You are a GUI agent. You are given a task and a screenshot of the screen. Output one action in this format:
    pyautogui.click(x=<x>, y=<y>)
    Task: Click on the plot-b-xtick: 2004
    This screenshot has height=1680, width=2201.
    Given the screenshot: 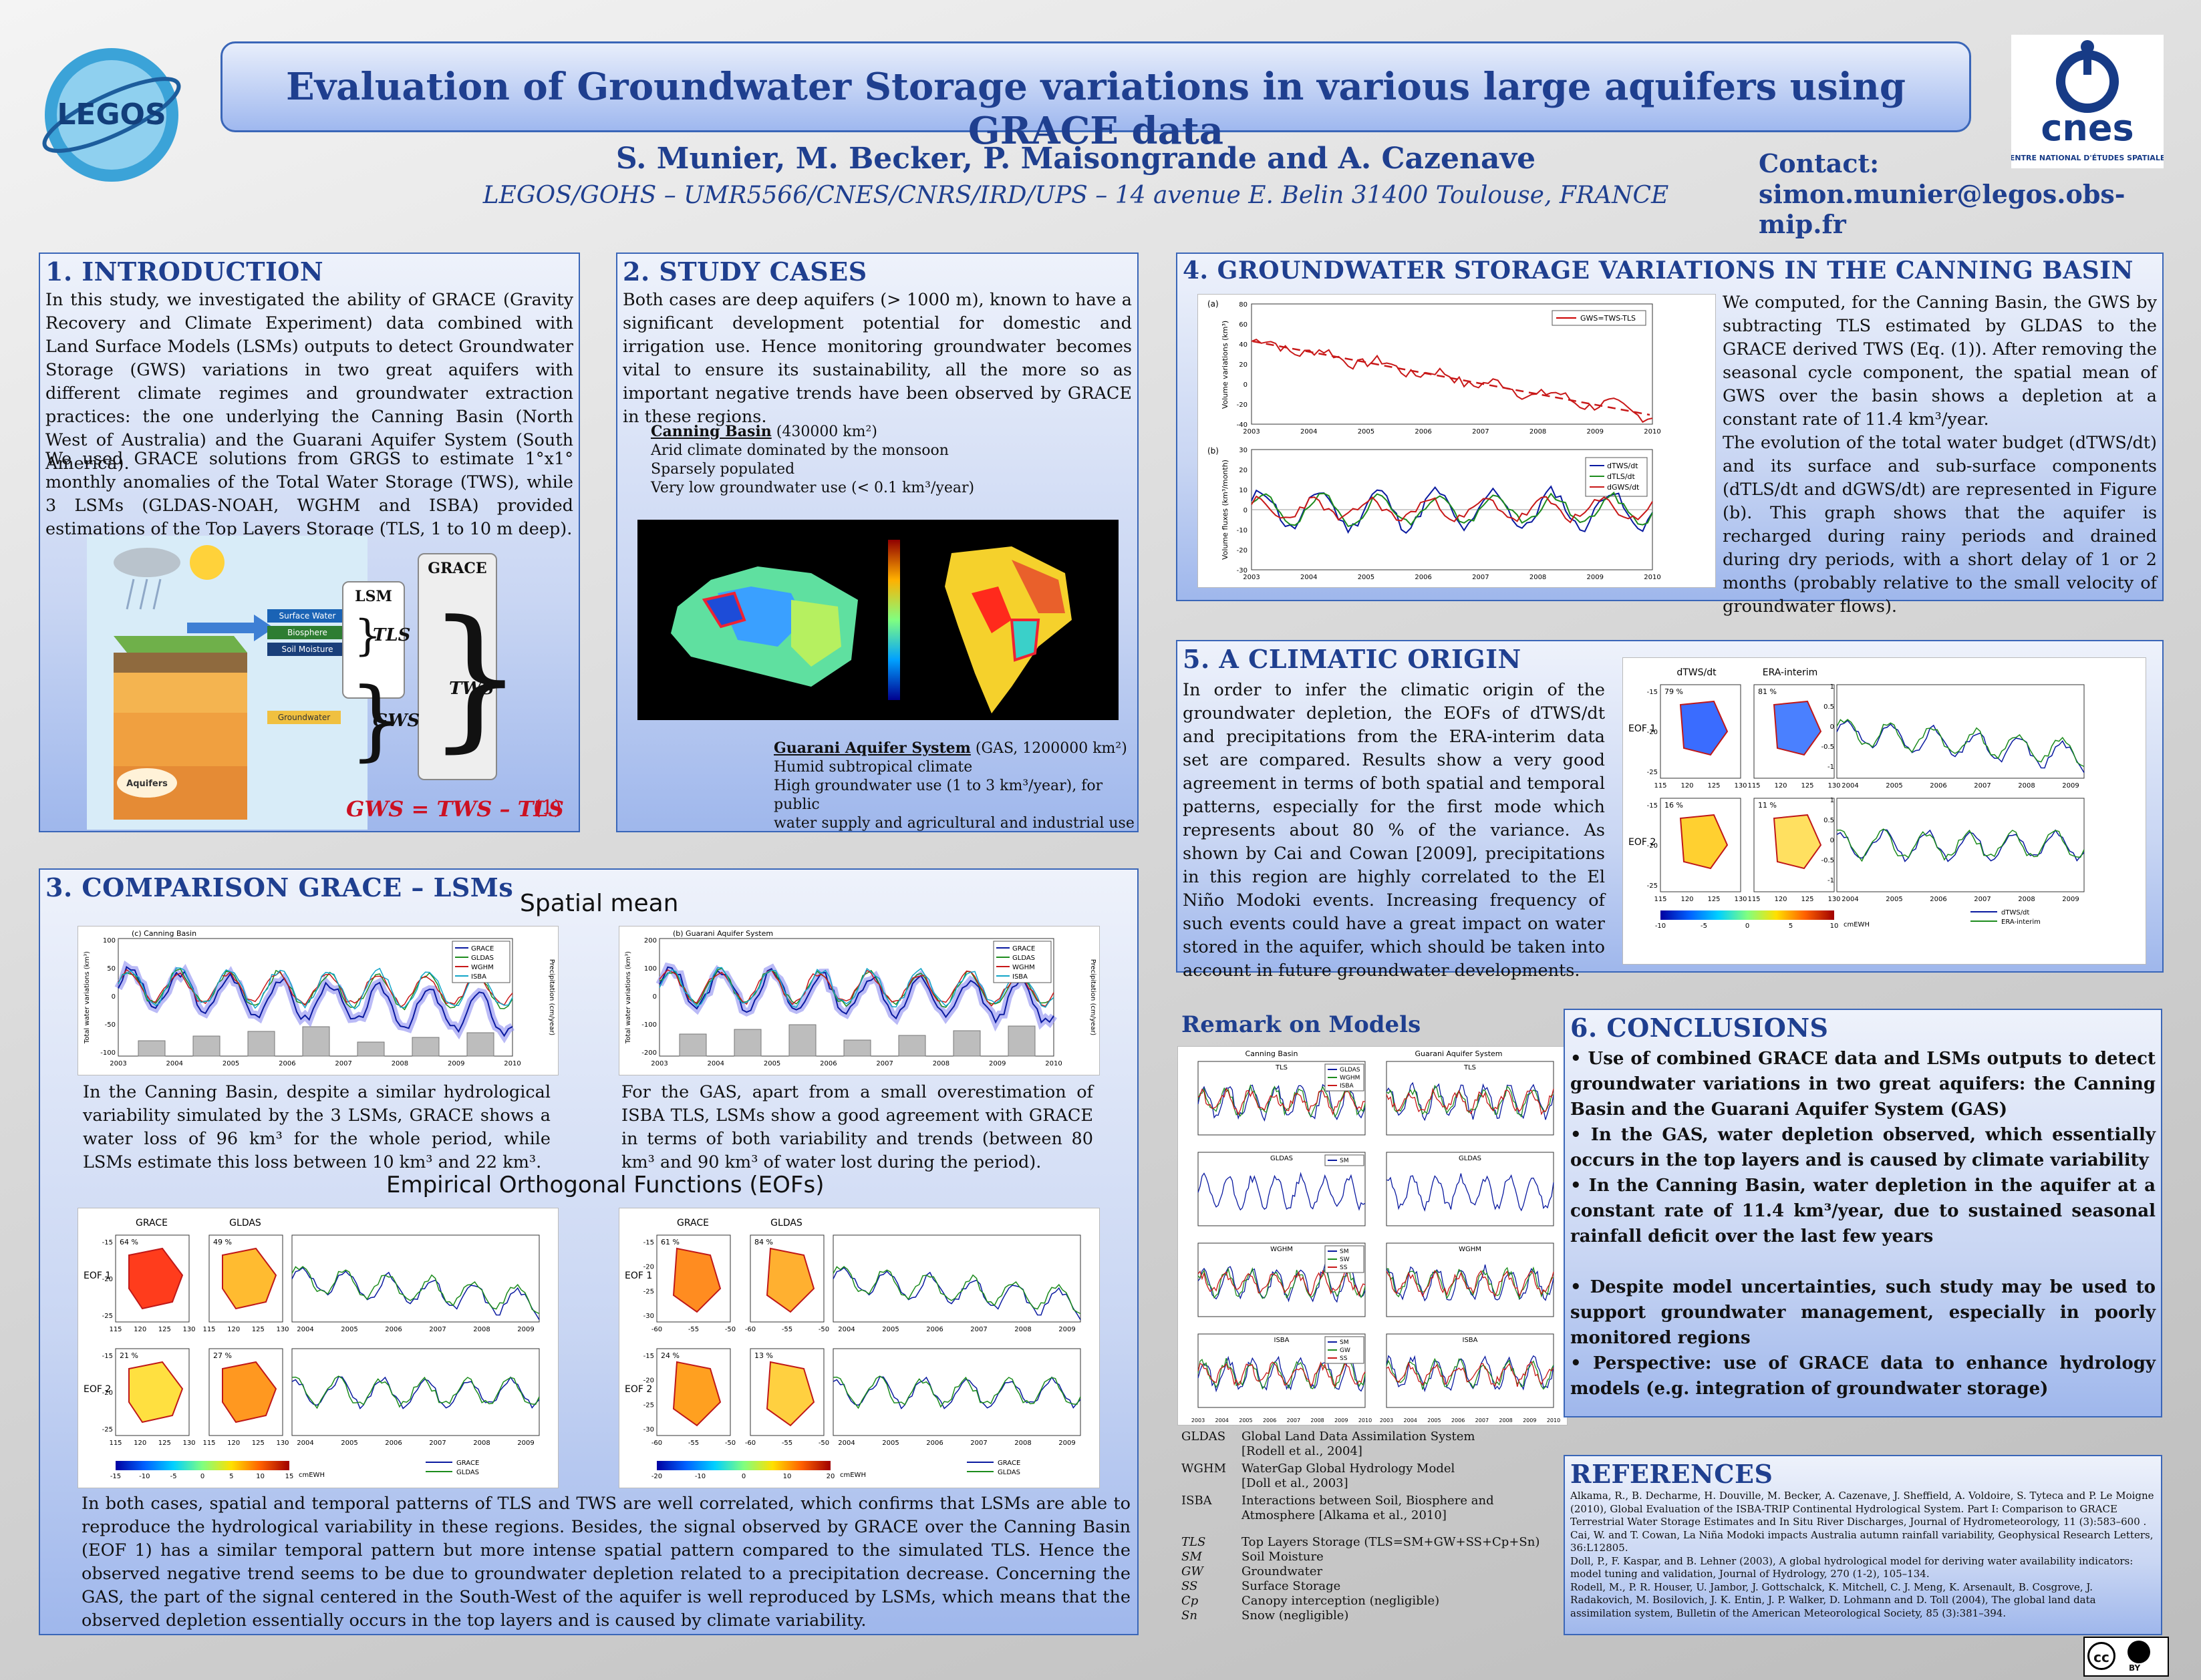 What is the action you would take?
    pyautogui.click(x=1308, y=577)
    